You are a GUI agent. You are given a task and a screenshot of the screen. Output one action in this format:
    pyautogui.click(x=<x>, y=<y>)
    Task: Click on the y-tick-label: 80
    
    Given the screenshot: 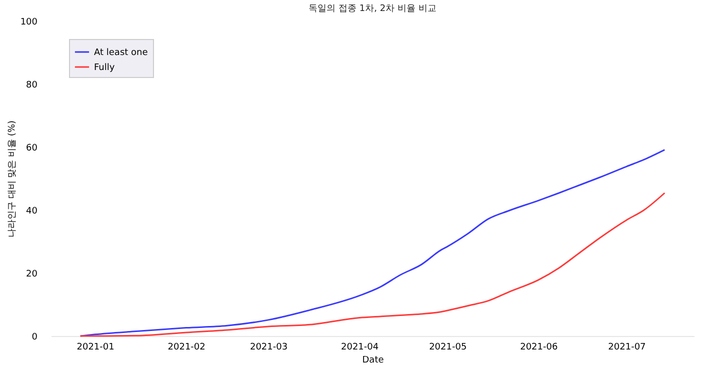 What is the action you would take?
    pyautogui.click(x=32, y=85)
    